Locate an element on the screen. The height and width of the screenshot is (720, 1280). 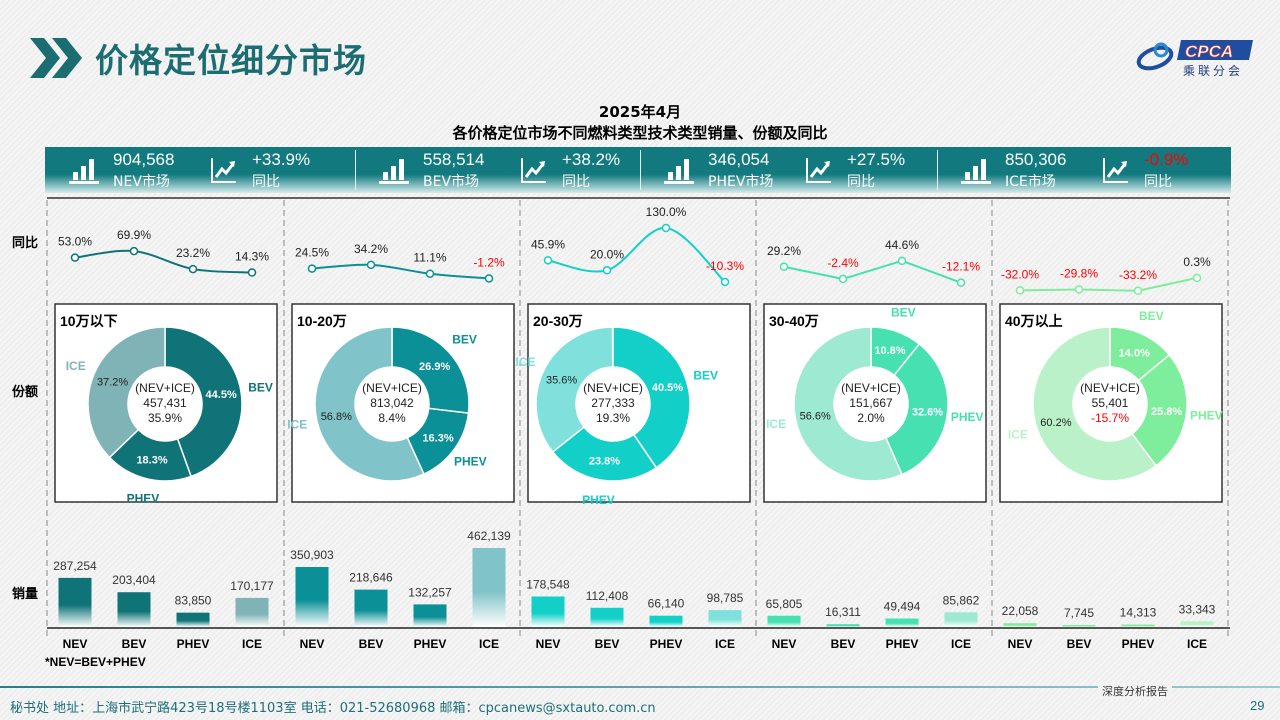
sales-label: 49,494 is located at coordinates (902, 607).